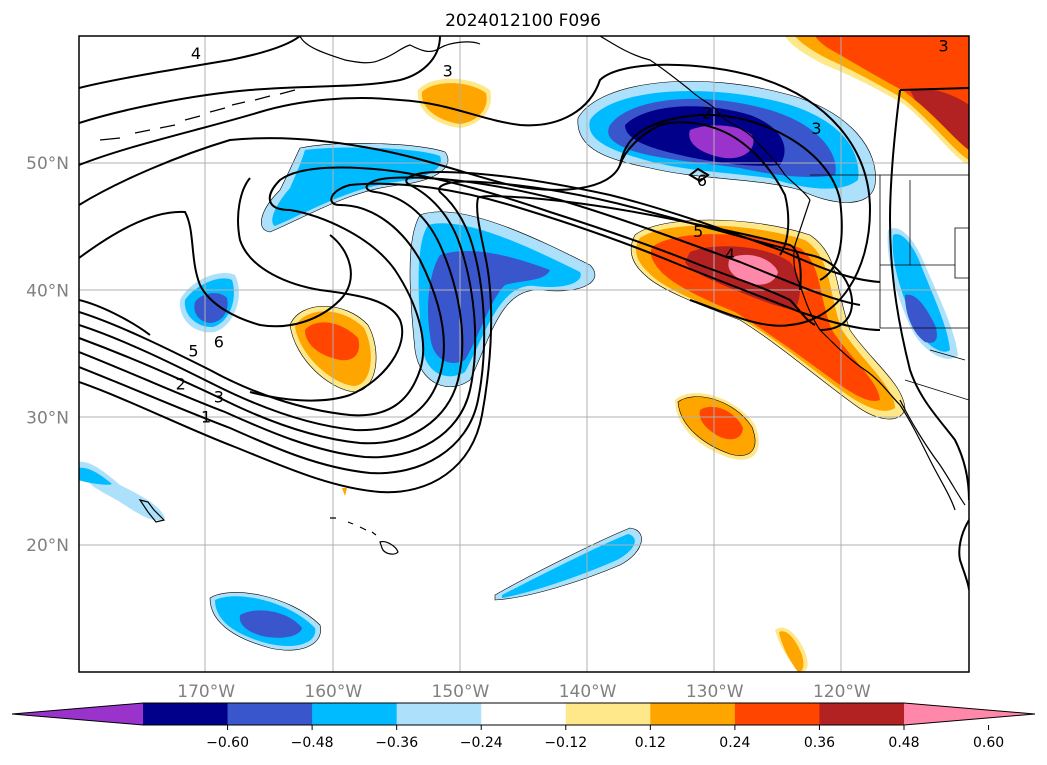 The height and width of the screenshot is (765, 1047). What do you see at coordinates (356, 186) in the screenshot?
I see `blue-core-west-arc` at bounding box center [356, 186].